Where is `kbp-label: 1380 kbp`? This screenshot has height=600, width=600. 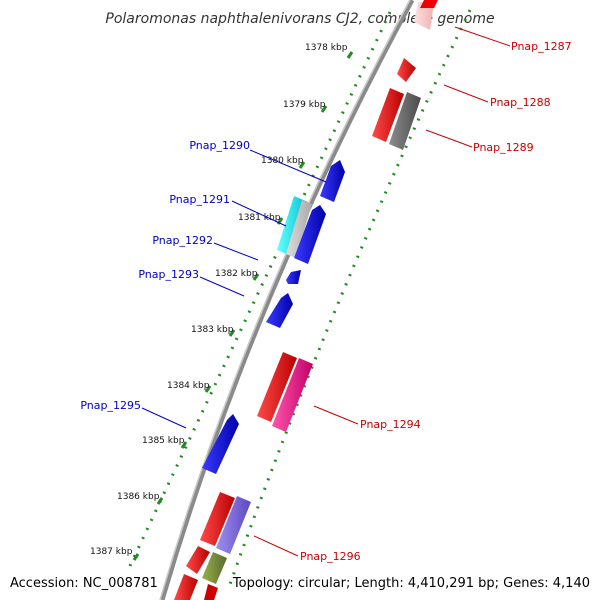
kbp-label: 1380 kbp is located at coordinates (282, 161).